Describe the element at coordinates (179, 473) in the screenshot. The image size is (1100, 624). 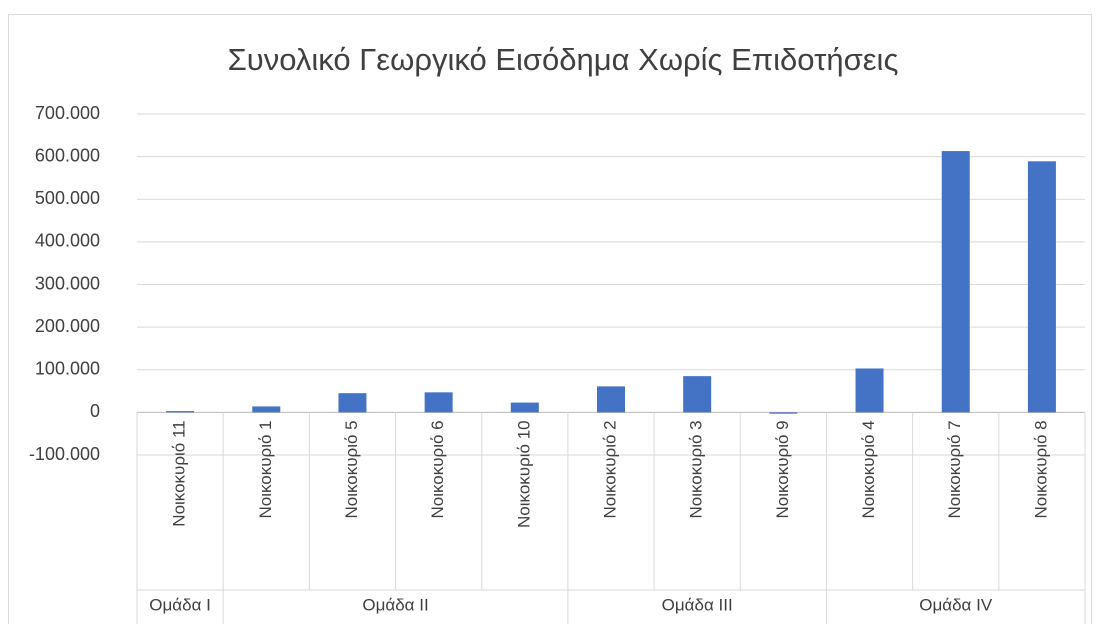
I see `x-tick-label: Νοικοκυριό 11` at that location.